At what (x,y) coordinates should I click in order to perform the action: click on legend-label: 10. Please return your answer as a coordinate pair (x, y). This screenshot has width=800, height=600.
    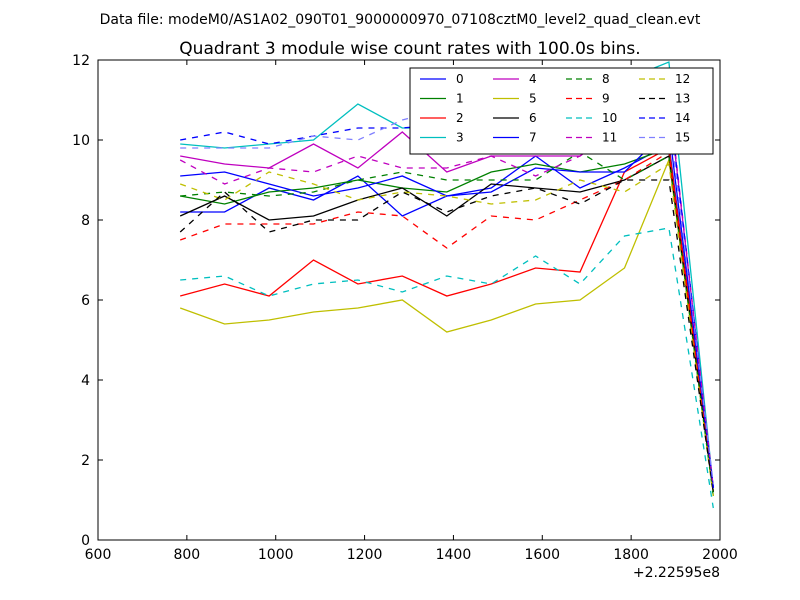
    Looking at the image, I should click on (609, 118).